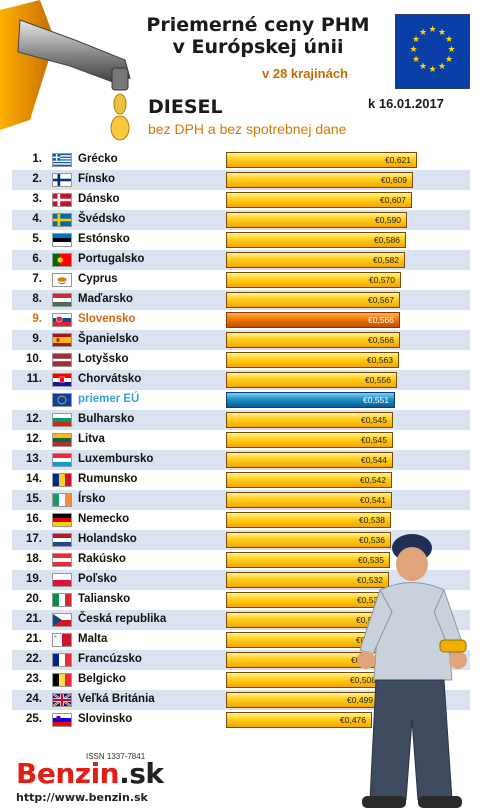 Image resolution: width=480 pixels, height=810 pixels. I want to click on price-bar: €0,567, so click(313, 300).